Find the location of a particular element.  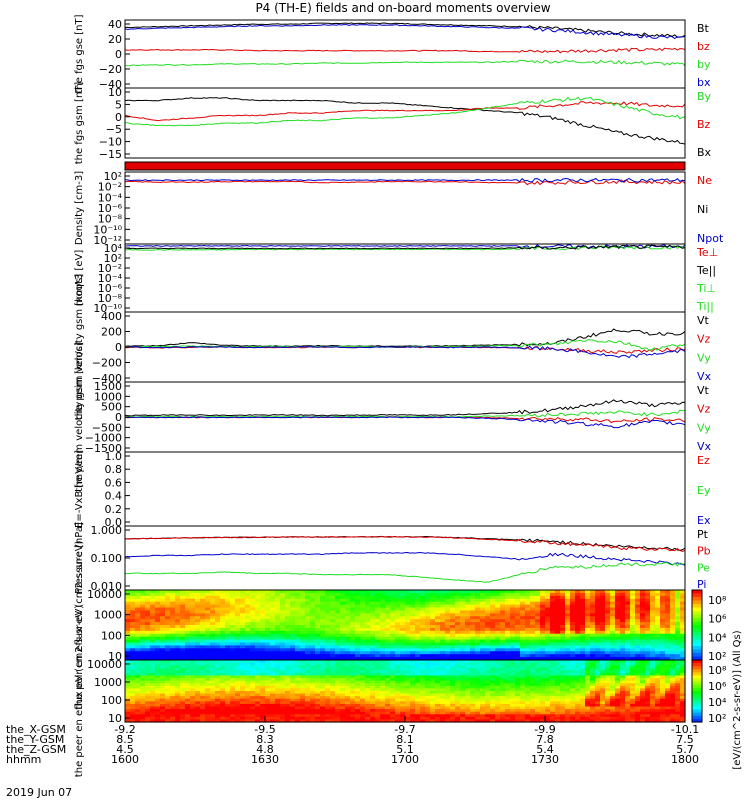

y-tick-label: 500 is located at coordinates (111, 407).